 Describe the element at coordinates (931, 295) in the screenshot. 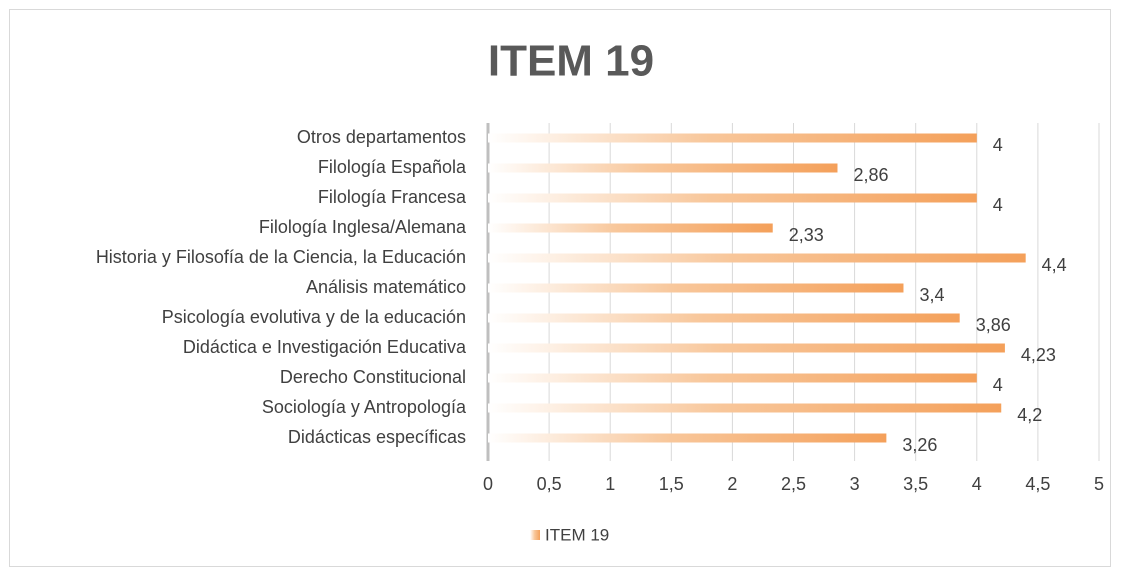

I see `value-label: 3,4` at that location.